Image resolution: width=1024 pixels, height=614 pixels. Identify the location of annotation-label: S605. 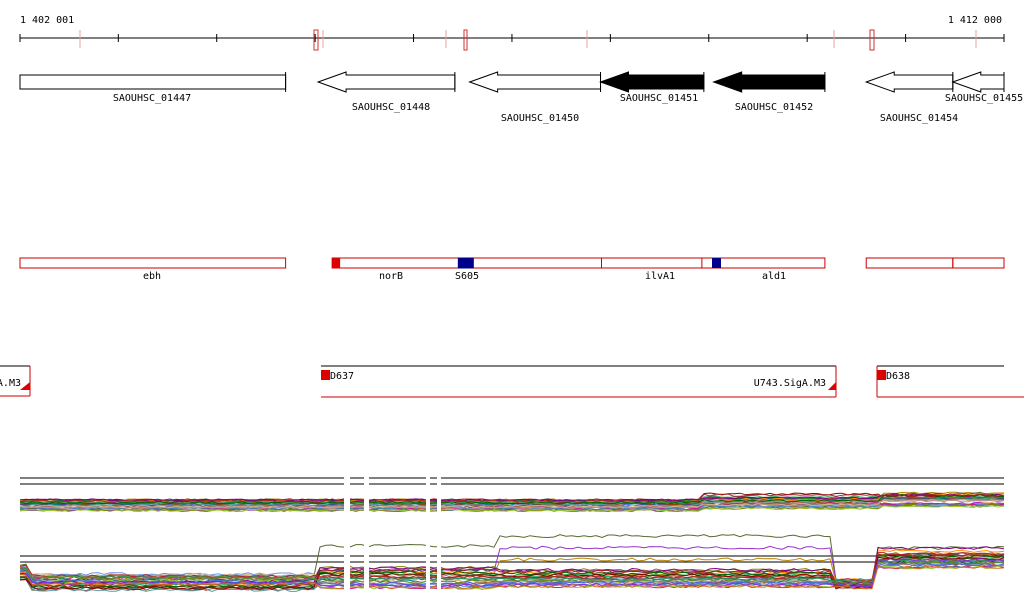
(467, 276).